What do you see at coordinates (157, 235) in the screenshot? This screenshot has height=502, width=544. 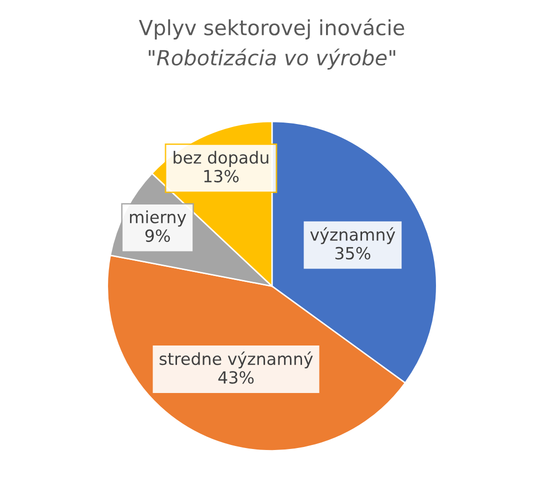 I see `data-label: 9%` at bounding box center [157, 235].